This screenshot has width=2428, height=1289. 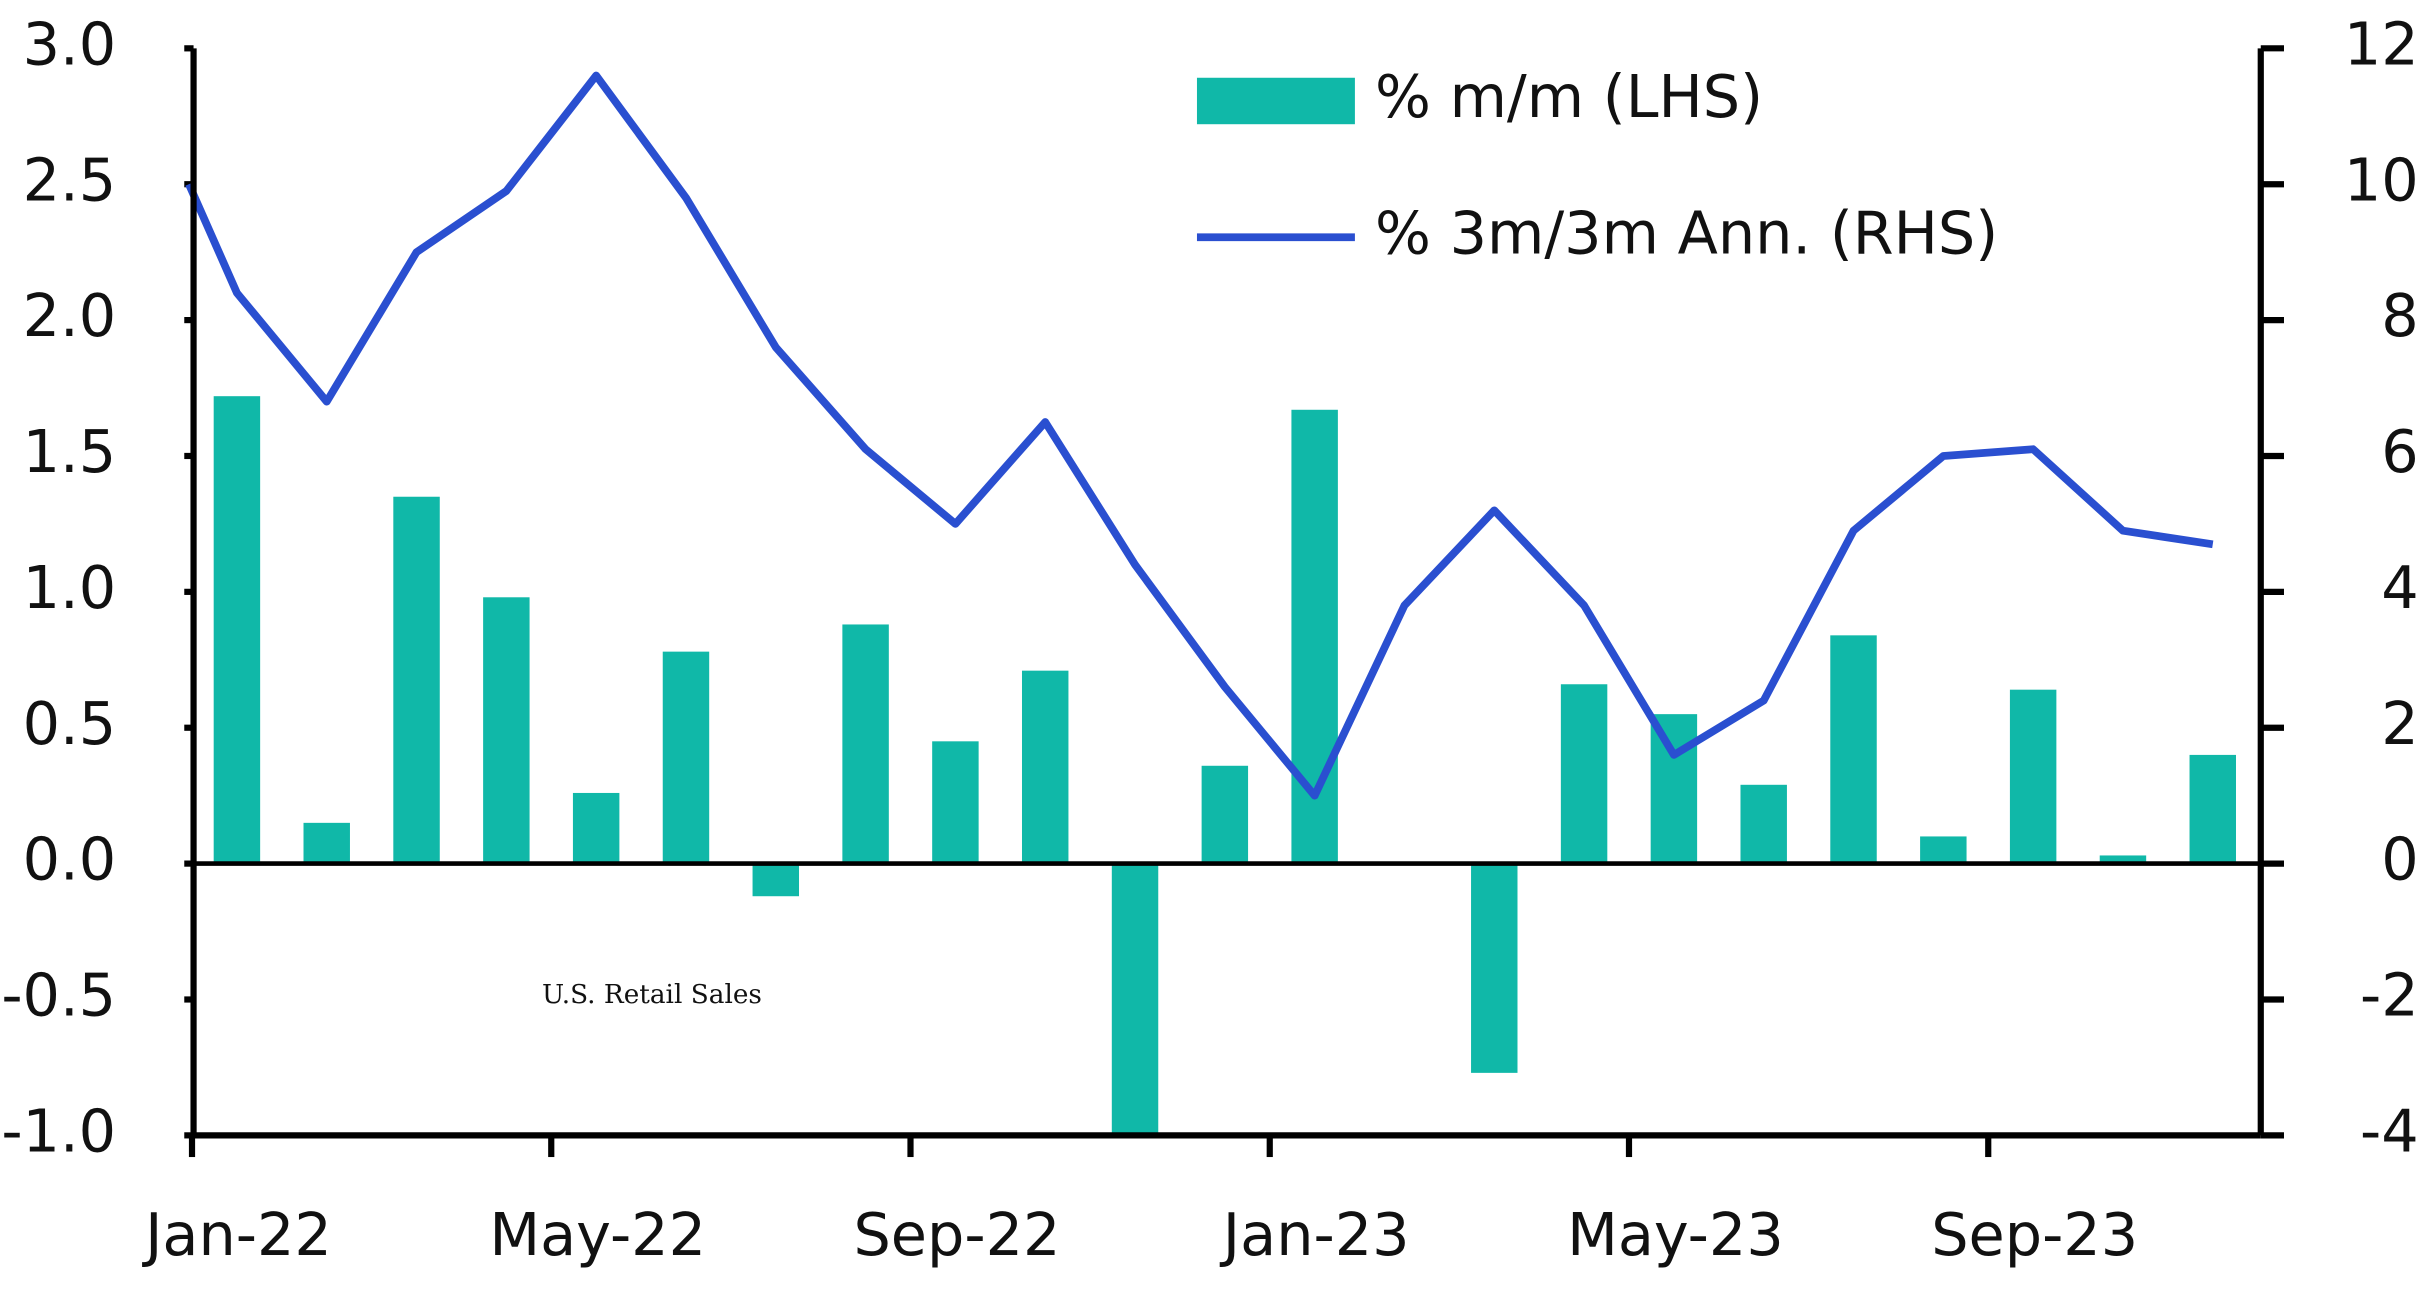 I want to click on legend-label: % 3m/3m Ann. (RHS), so click(x=1686, y=232).